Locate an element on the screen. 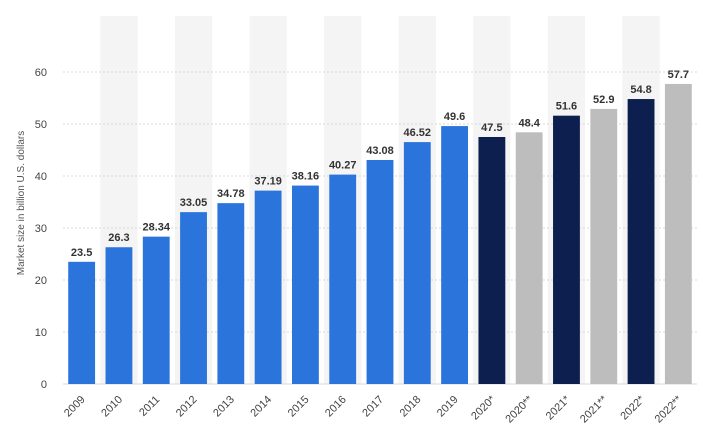 The height and width of the screenshot is (448, 703). value-label: 52.9 is located at coordinates (603, 100).